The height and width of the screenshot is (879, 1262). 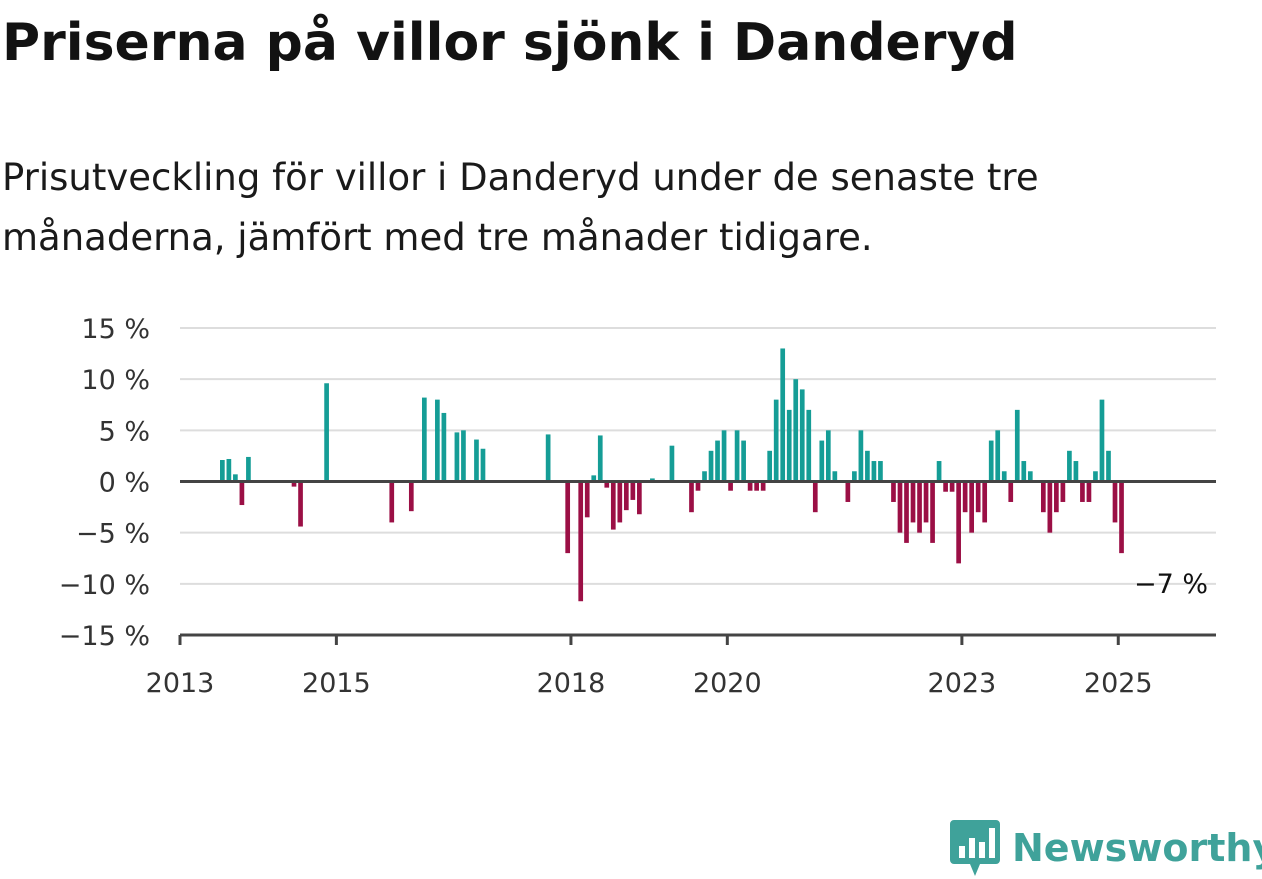 I want to click on y-tick-label: 10 %, so click(x=115, y=380).